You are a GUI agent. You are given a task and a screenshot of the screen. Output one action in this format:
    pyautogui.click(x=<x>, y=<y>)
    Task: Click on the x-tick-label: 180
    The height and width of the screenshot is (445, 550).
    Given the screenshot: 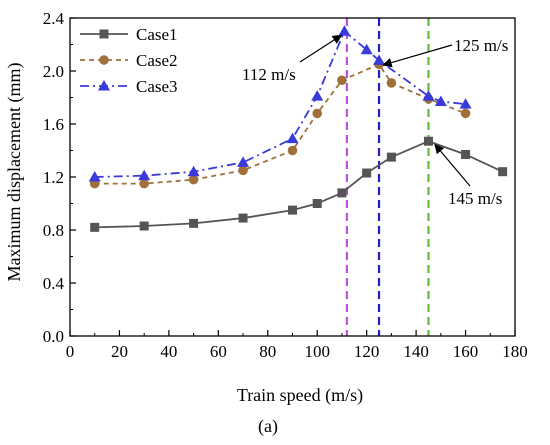 What is the action you would take?
    pyautogui.click(x=515, y=351)
    